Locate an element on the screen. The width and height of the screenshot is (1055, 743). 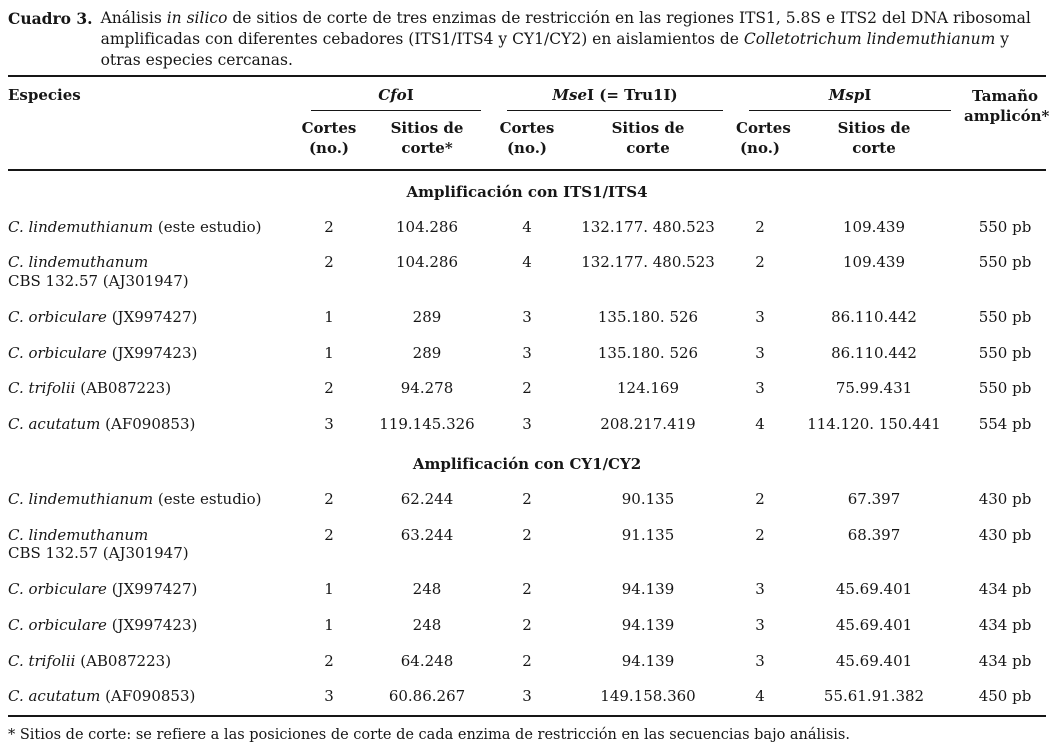
subcol-cfoi-sitios: Sitios de corte* is located at coordinates (427, 141).